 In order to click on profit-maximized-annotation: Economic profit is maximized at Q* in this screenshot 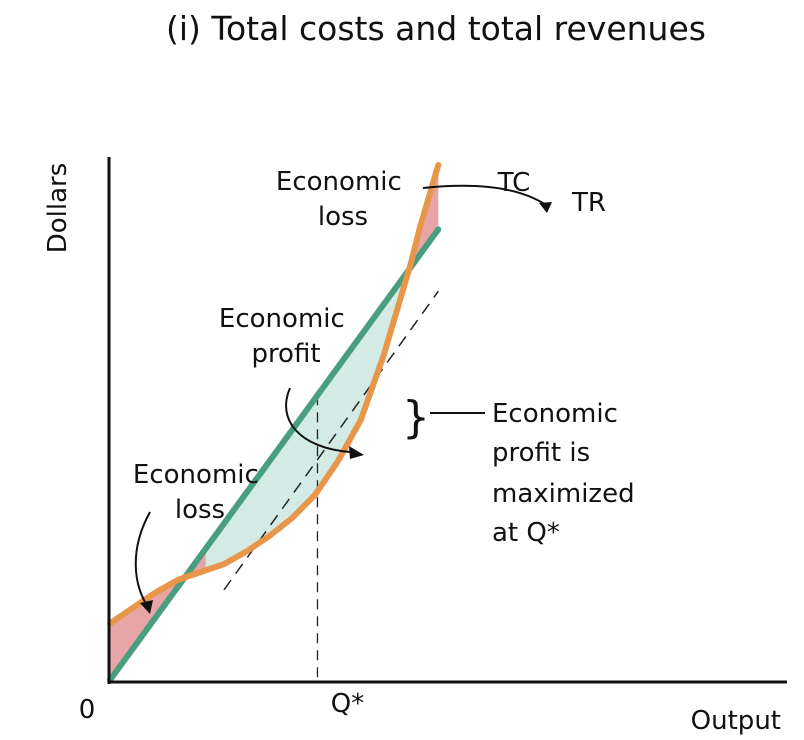, I will do `click(567, 473)`.